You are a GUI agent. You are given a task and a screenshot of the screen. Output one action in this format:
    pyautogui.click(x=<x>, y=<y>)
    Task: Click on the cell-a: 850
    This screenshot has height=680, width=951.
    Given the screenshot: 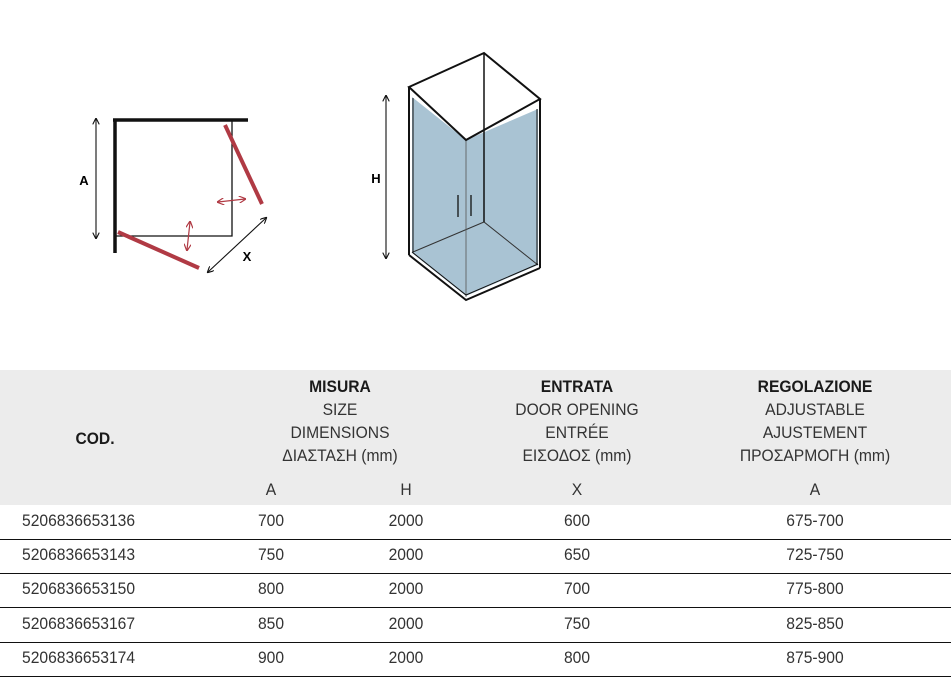 What is the action you would take?
    pyautogui.click(x=271, y=623)
    